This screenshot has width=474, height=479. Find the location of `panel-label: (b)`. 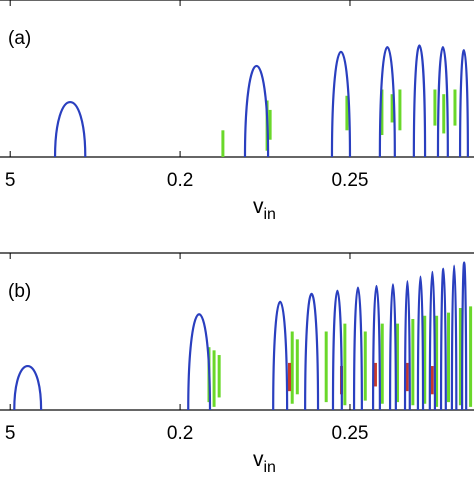

panel-label: (b) is located at coordinates (19, 291).